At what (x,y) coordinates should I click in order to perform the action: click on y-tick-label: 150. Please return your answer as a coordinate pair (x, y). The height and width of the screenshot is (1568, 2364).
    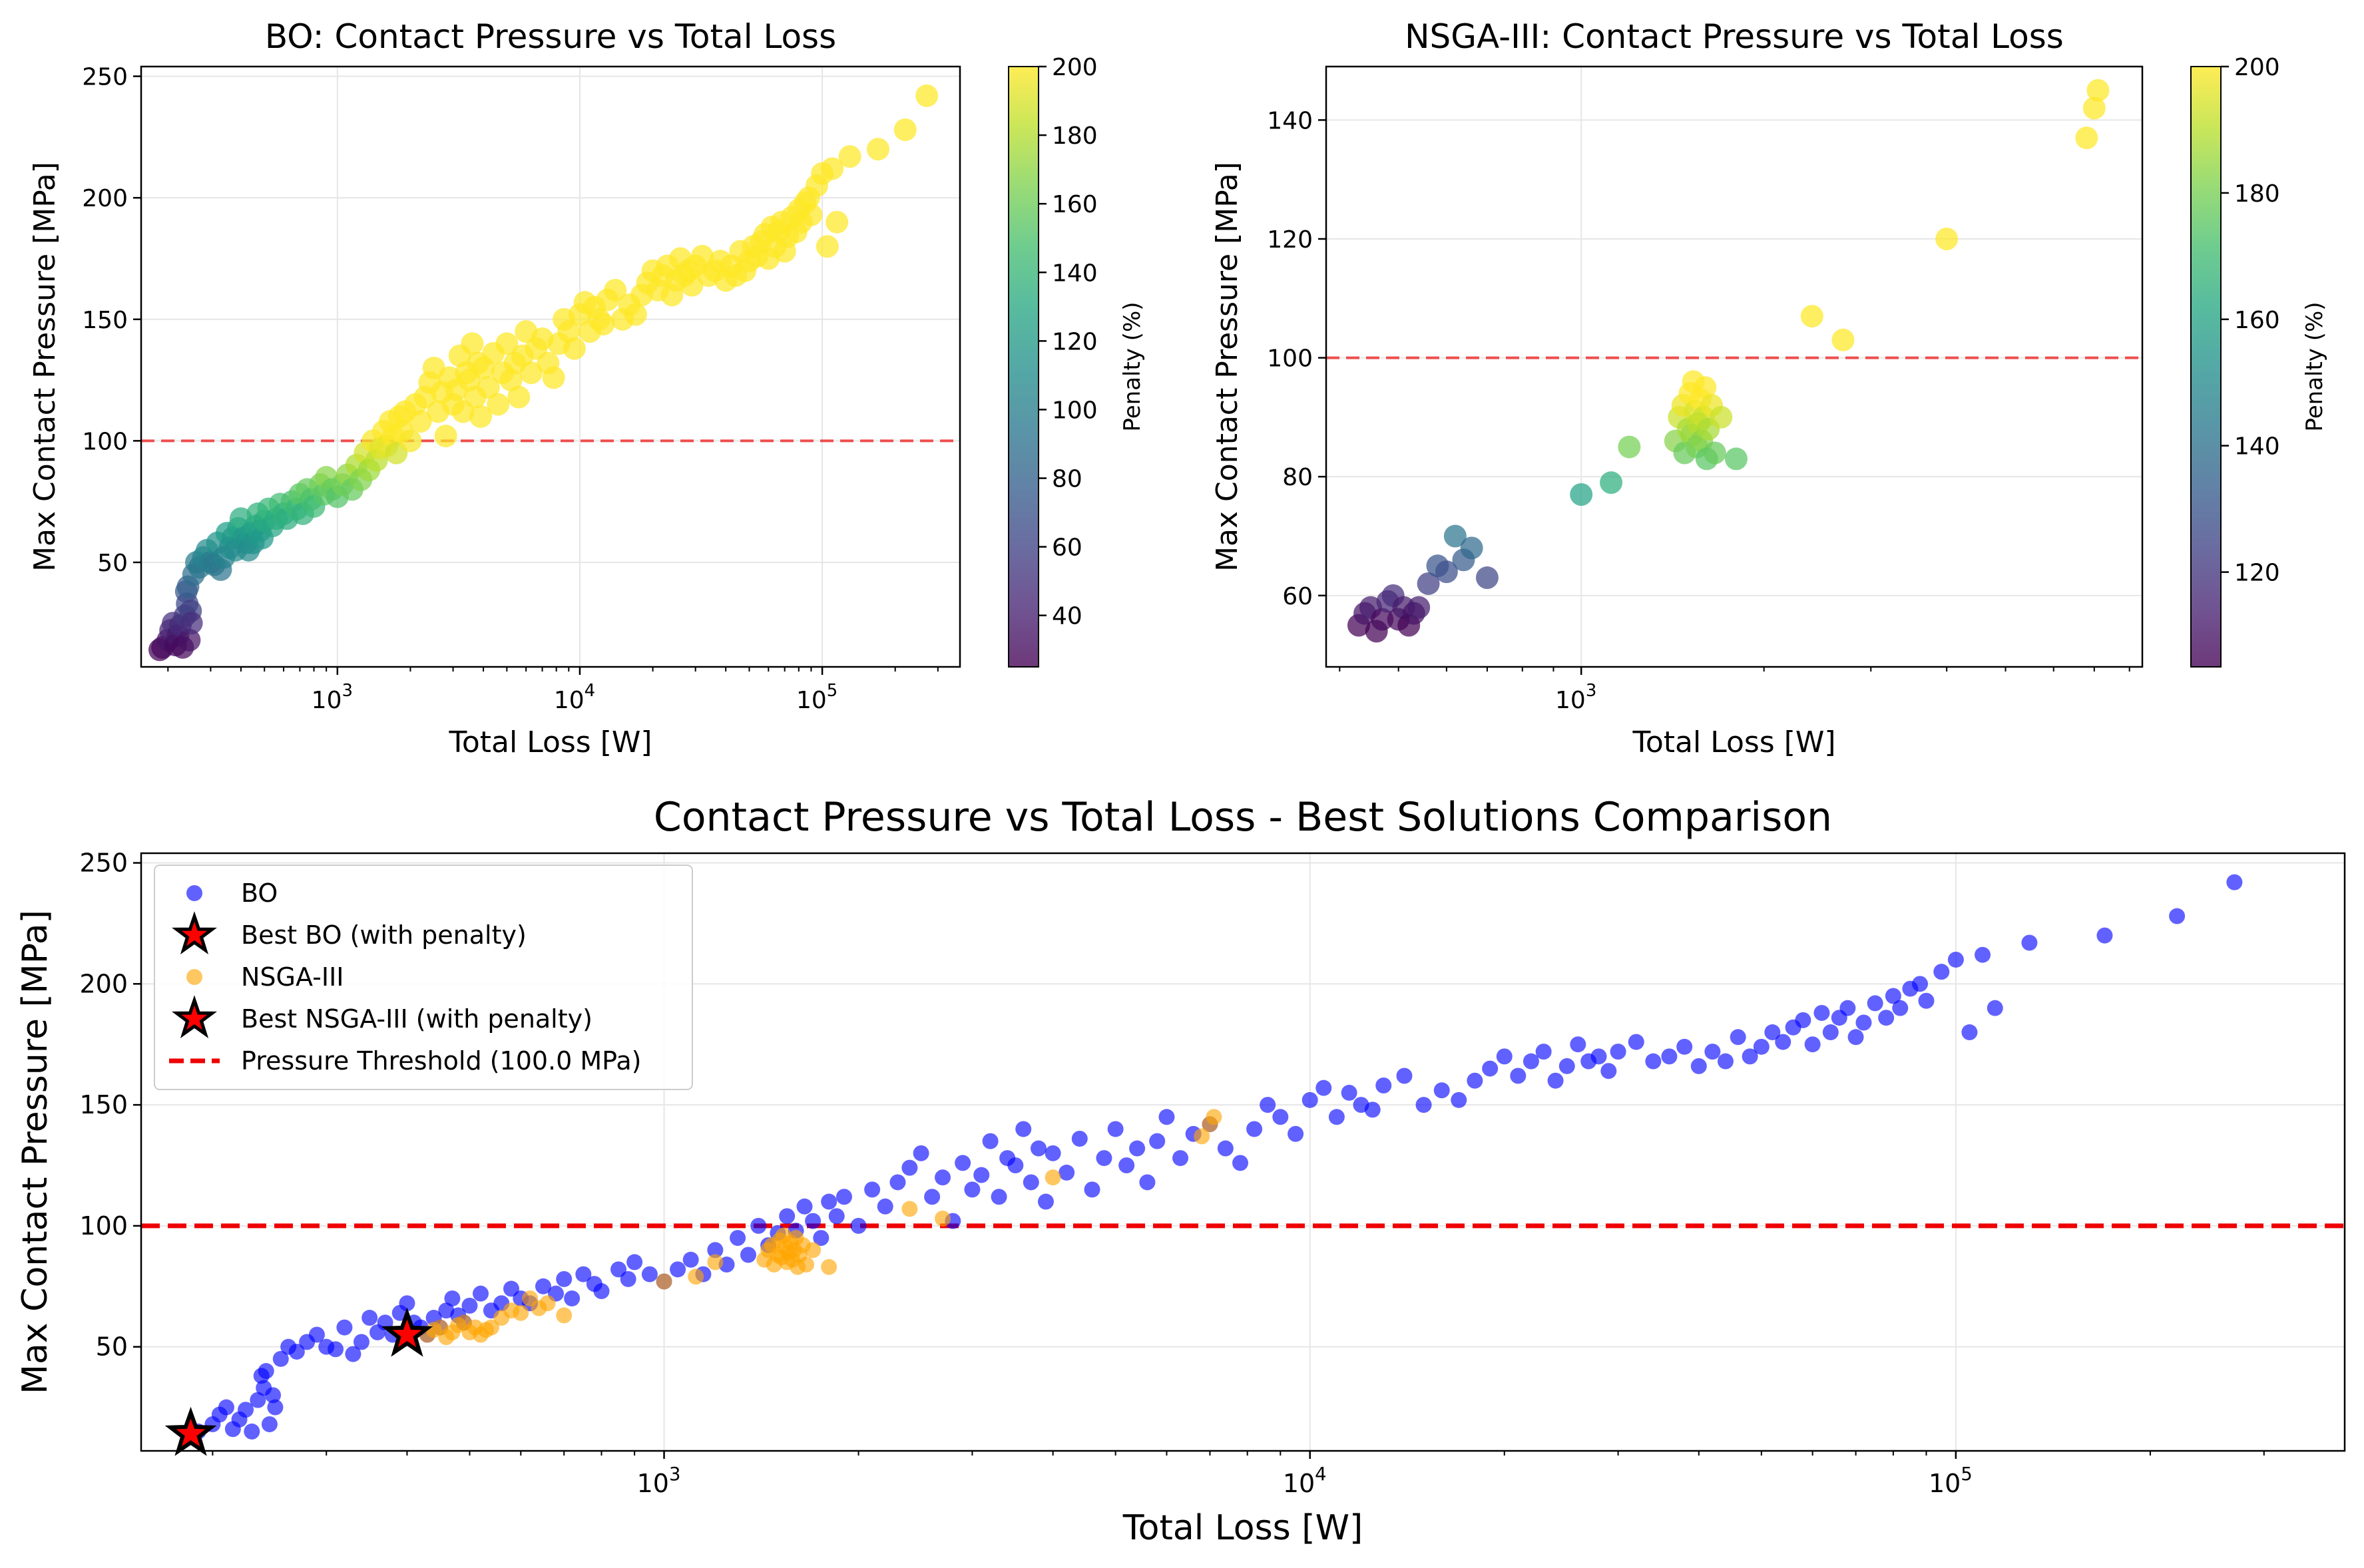
    Looking at the image, I should click on (103, 1104).